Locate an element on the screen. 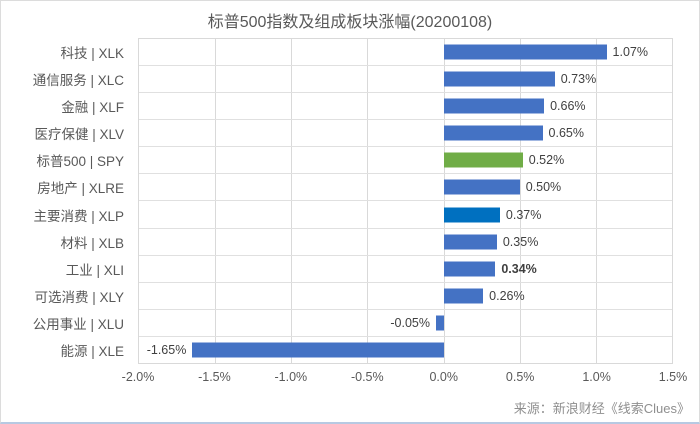 The height and width of the screenshot is (424, 700). chart-row: 0.52% is located at coordinates (405, 159).